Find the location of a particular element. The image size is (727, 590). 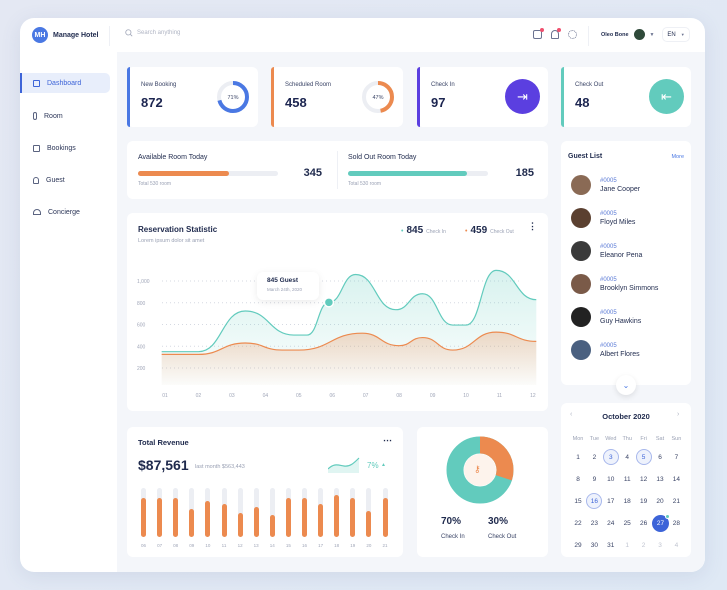

calendar-day: 29 is located at coordinates (578, 545).